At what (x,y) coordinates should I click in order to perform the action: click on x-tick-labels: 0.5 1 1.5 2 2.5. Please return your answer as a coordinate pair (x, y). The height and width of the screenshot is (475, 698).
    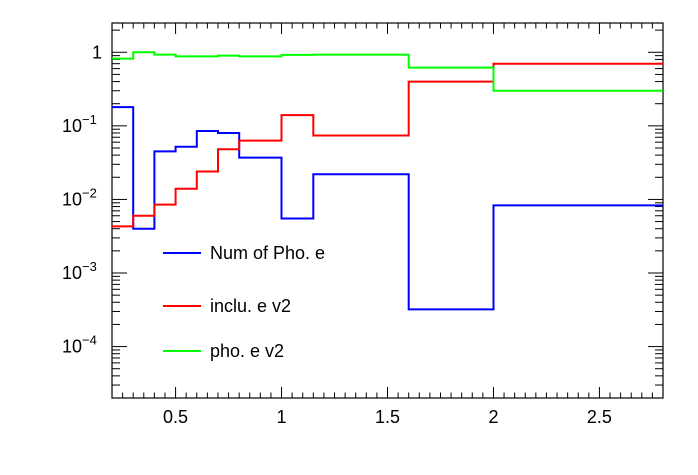
    Looking at the image, I should click on (387, 417).